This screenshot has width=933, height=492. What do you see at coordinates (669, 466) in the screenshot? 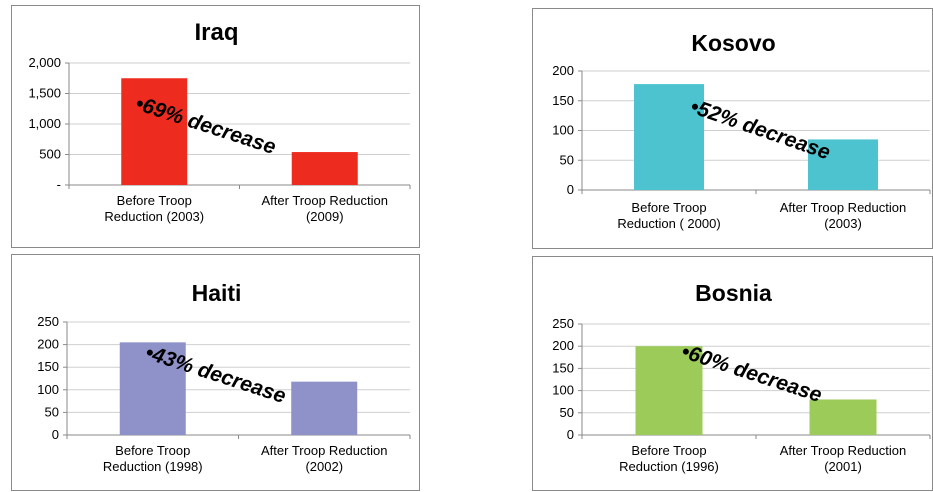
I see `category-label: Reduction (1996)` at bounding box center [669, 466].